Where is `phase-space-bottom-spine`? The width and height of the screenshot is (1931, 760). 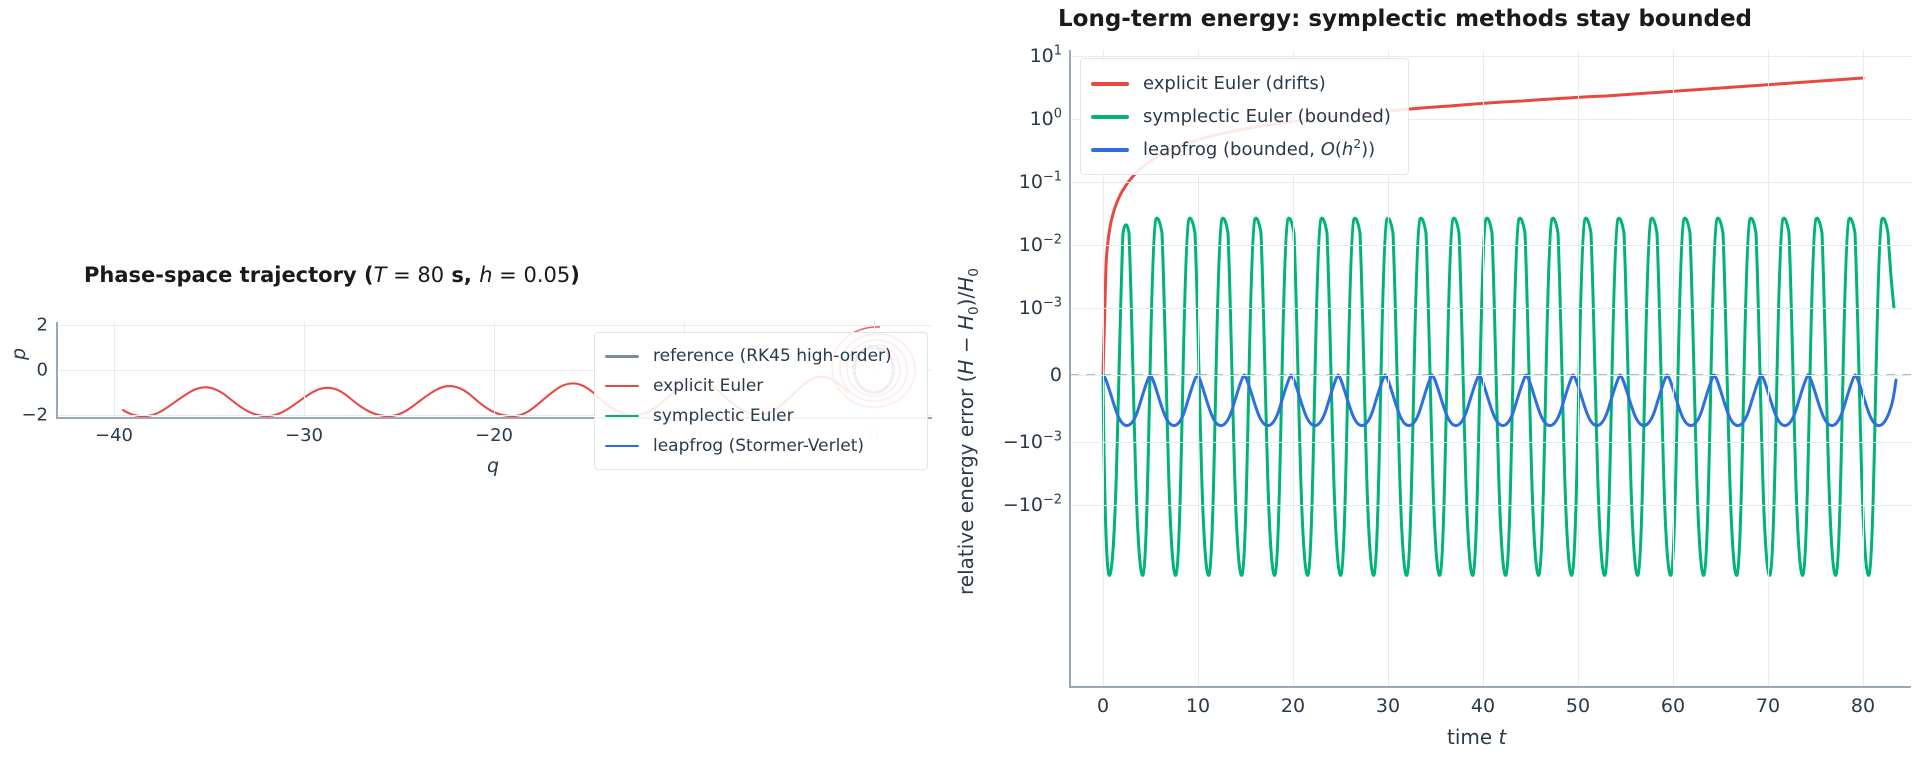
phase-space-bottom-spine is located at coordinates (494, 418).